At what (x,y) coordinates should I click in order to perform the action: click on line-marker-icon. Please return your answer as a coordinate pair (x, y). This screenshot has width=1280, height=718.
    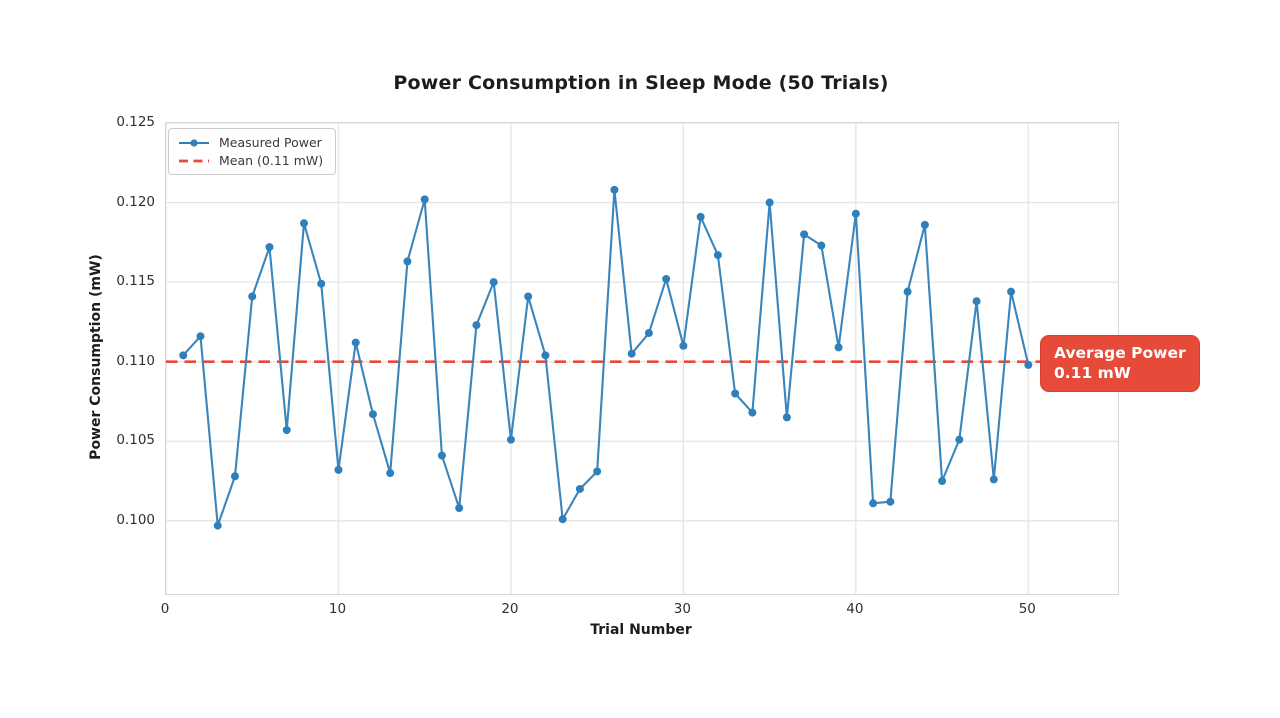
    Looking at the image, I should click on (194, 142).